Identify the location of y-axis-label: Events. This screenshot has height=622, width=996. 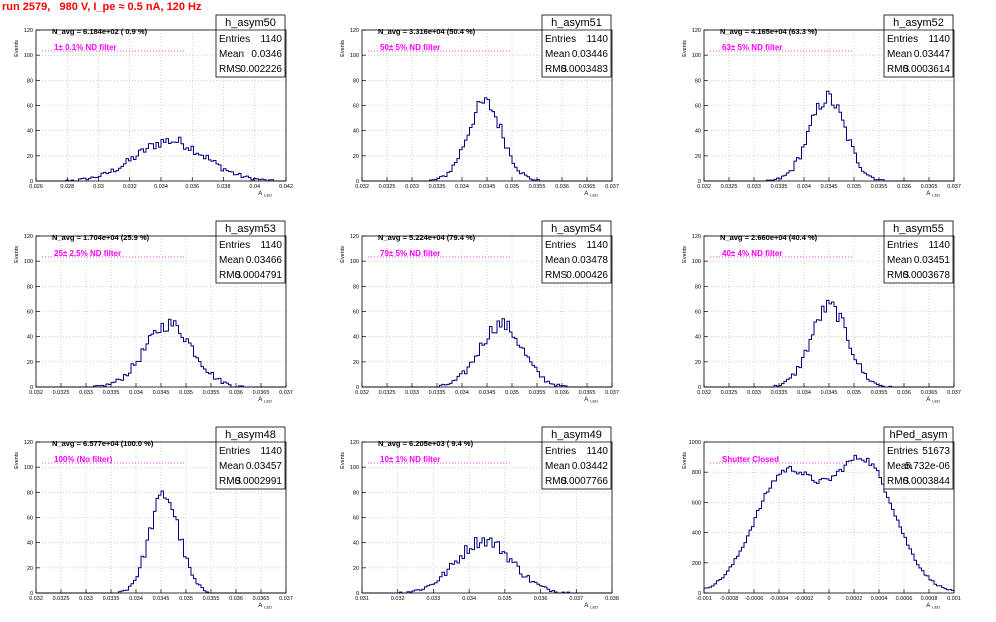
(685, 254).